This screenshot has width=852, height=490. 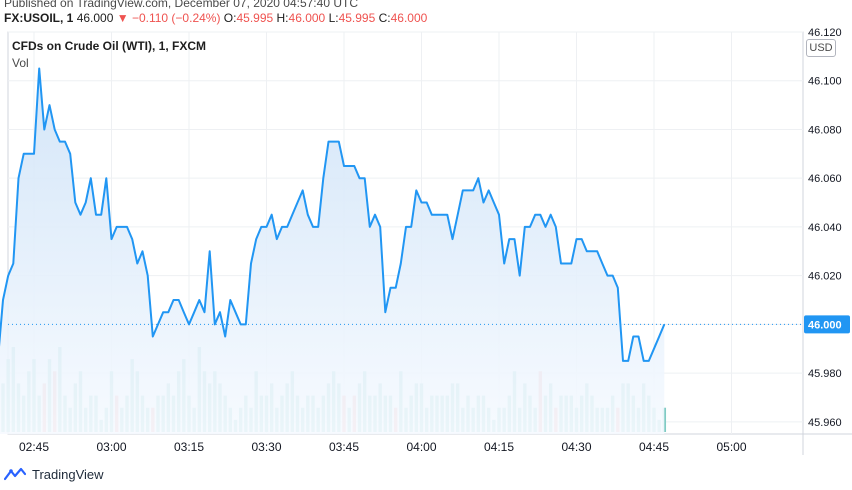 I want to click on symbol-label: FX:USOIL, 1, so click(x=39, y=18).